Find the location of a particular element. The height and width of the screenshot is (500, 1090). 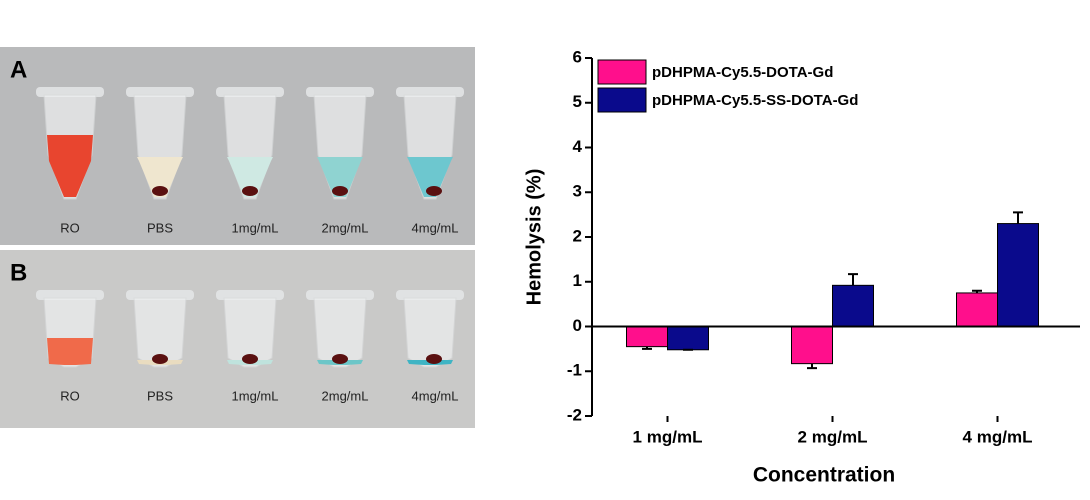

x-tick-label: 2 mg/mL is located at coordinates (833, 436).